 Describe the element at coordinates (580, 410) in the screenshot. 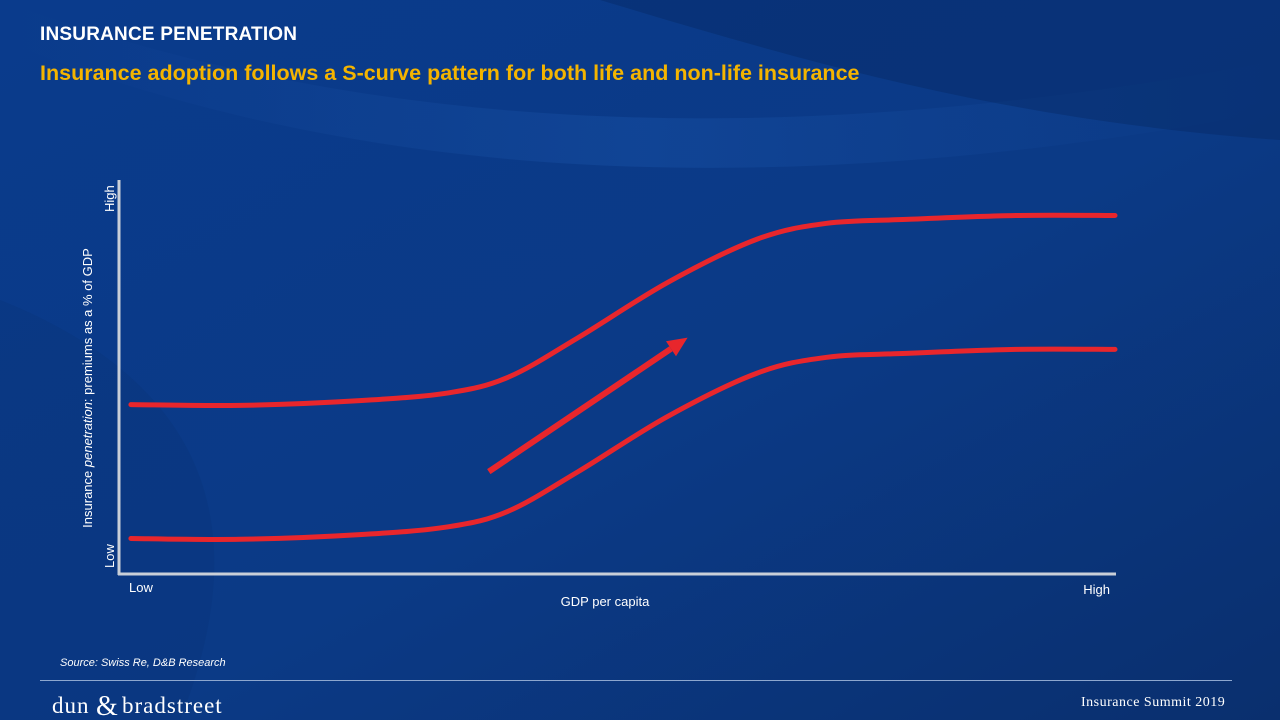

I see `growth-arrow-shaft` at that location.